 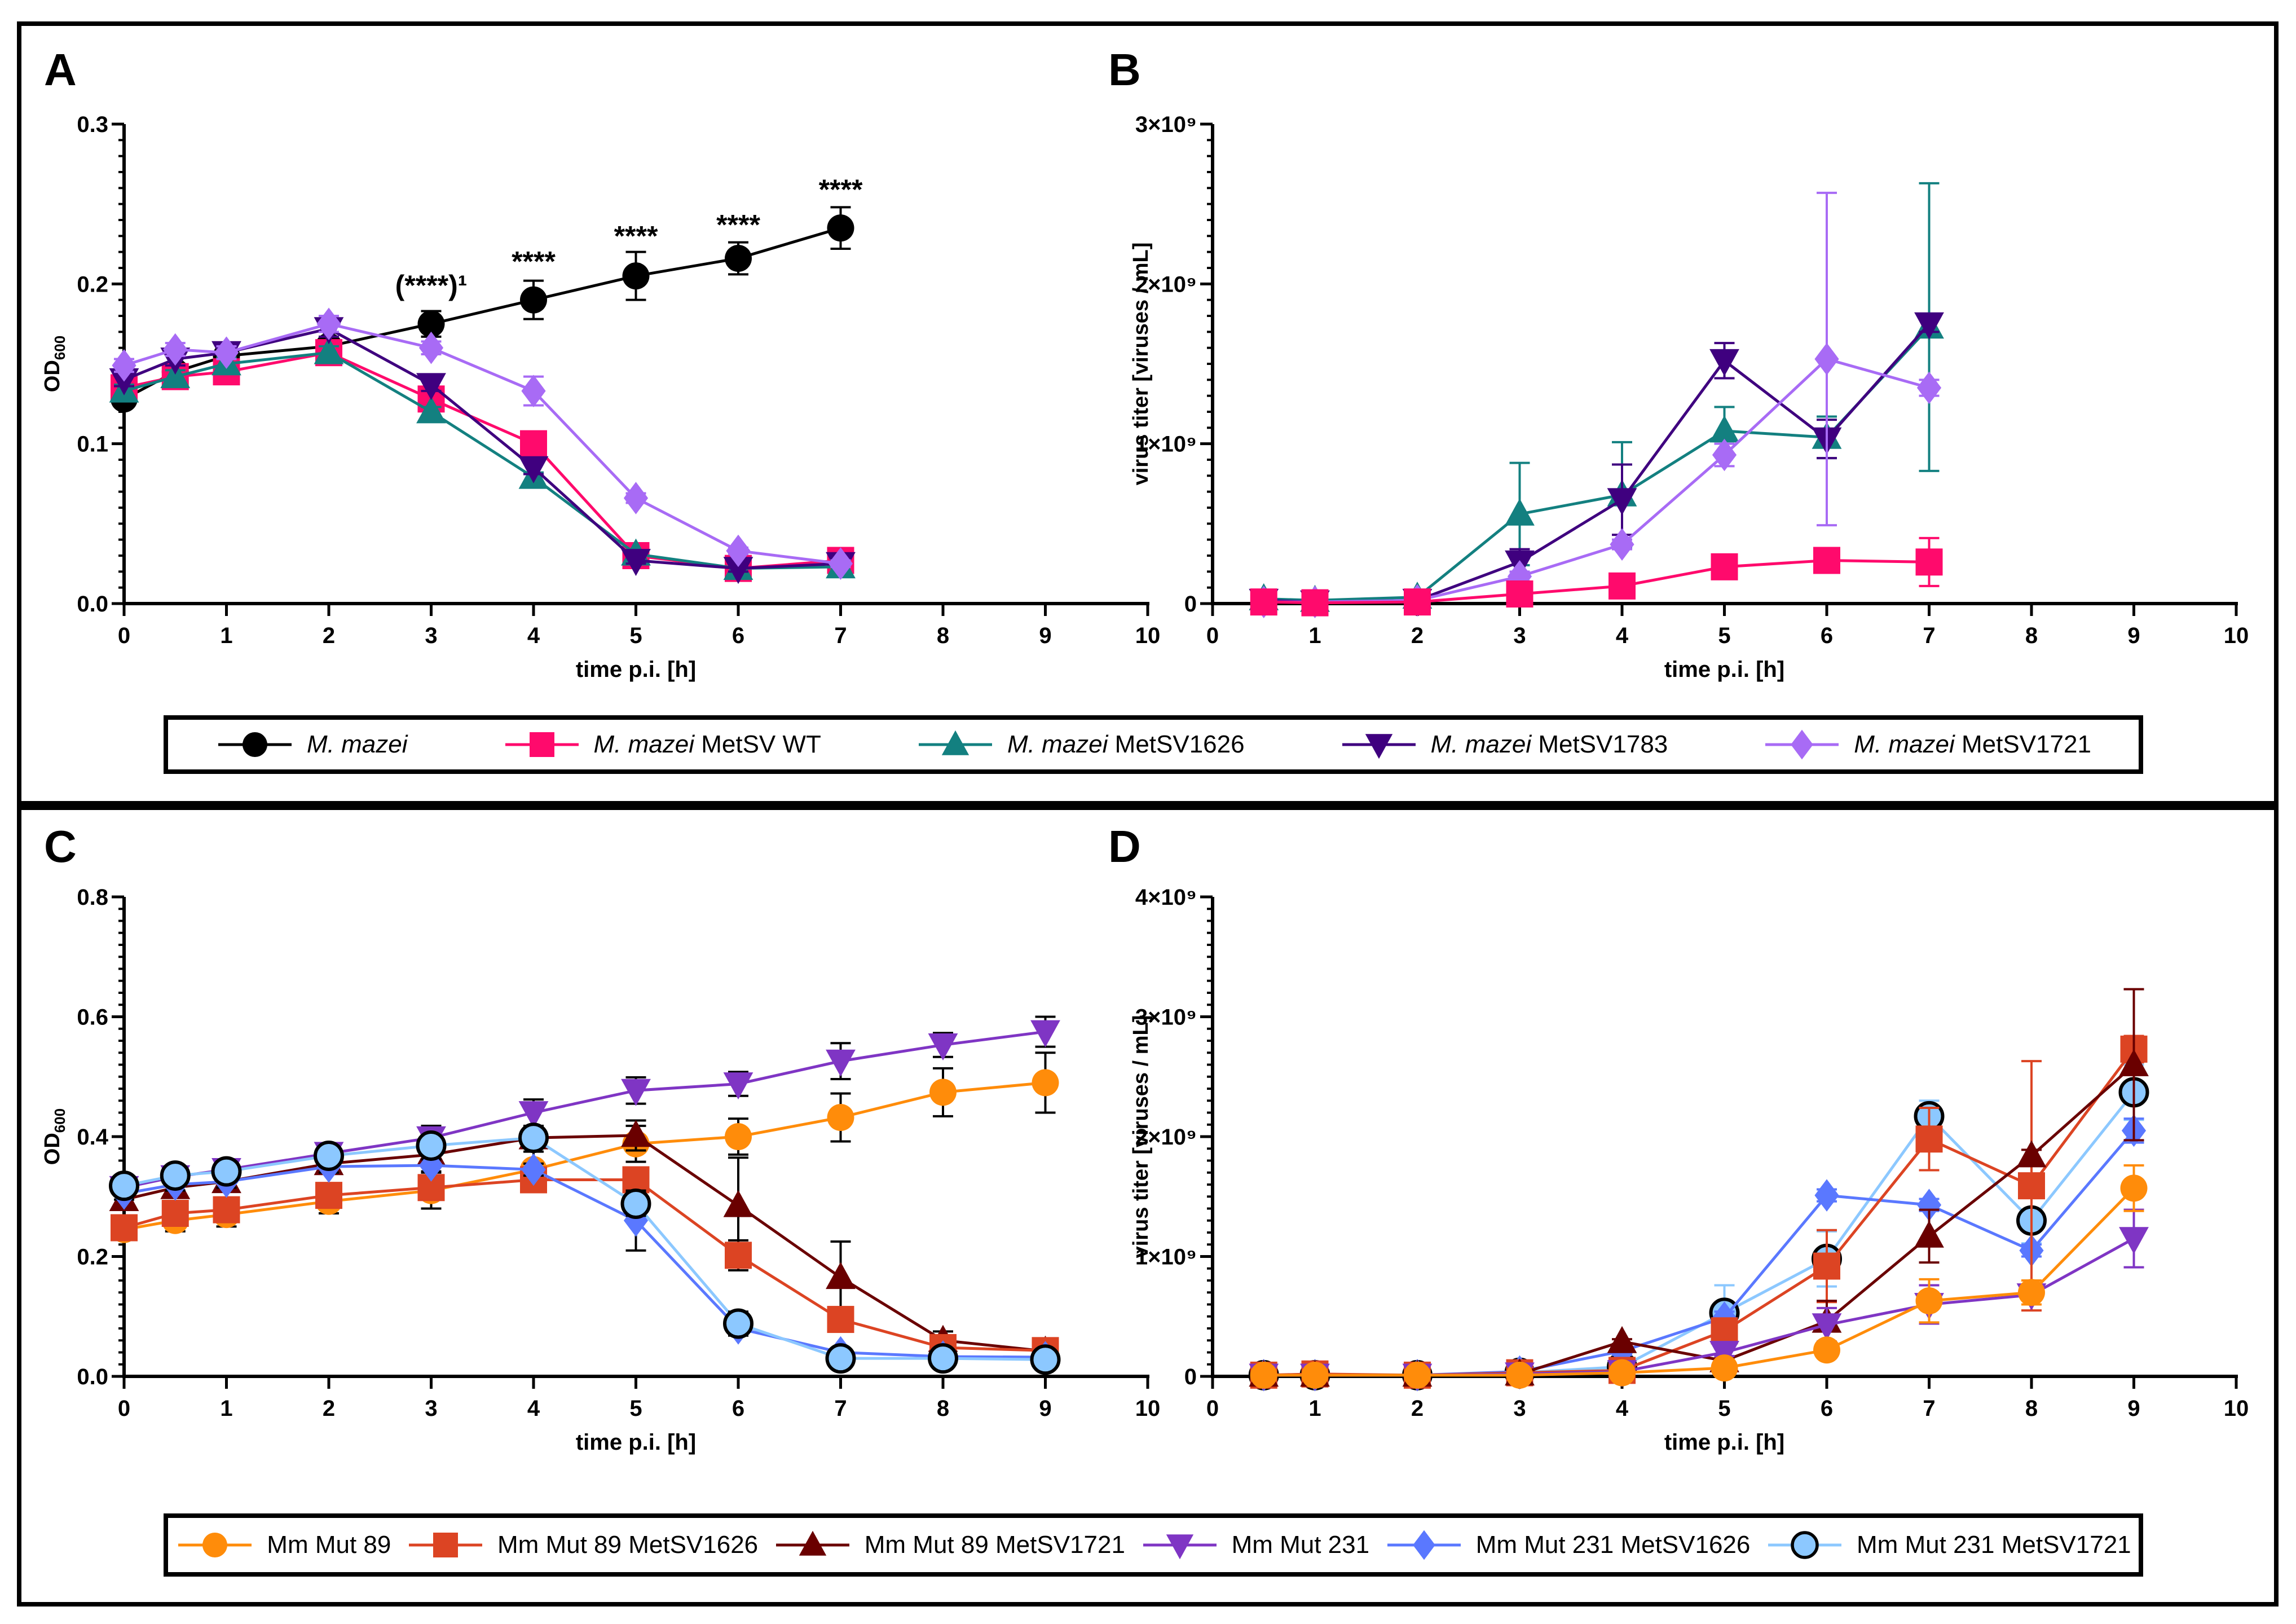 I want to click on legend-label: Mm Mut 89 MetSV1626, so click(x=628, y=1545).